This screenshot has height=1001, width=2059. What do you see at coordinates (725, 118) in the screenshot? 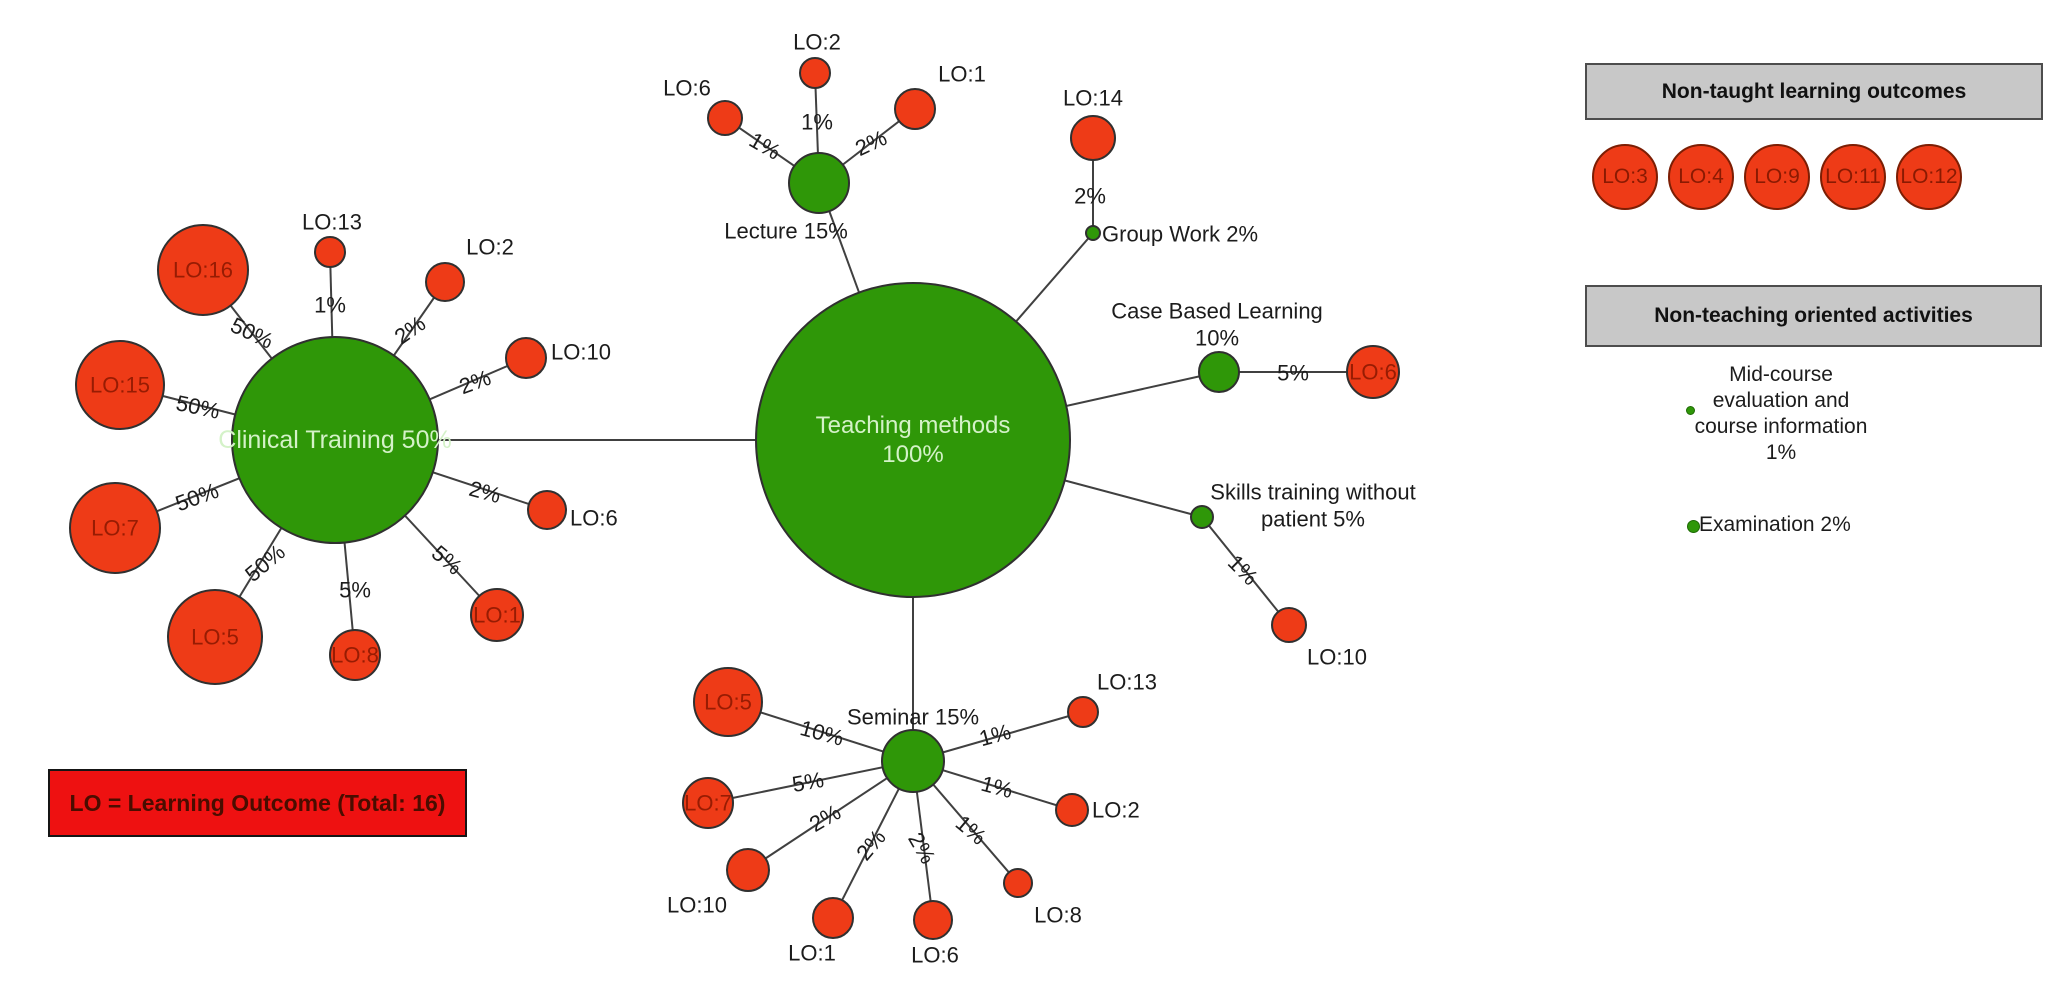
I see `node-lec-lo6` at bounding box center [725, 118].